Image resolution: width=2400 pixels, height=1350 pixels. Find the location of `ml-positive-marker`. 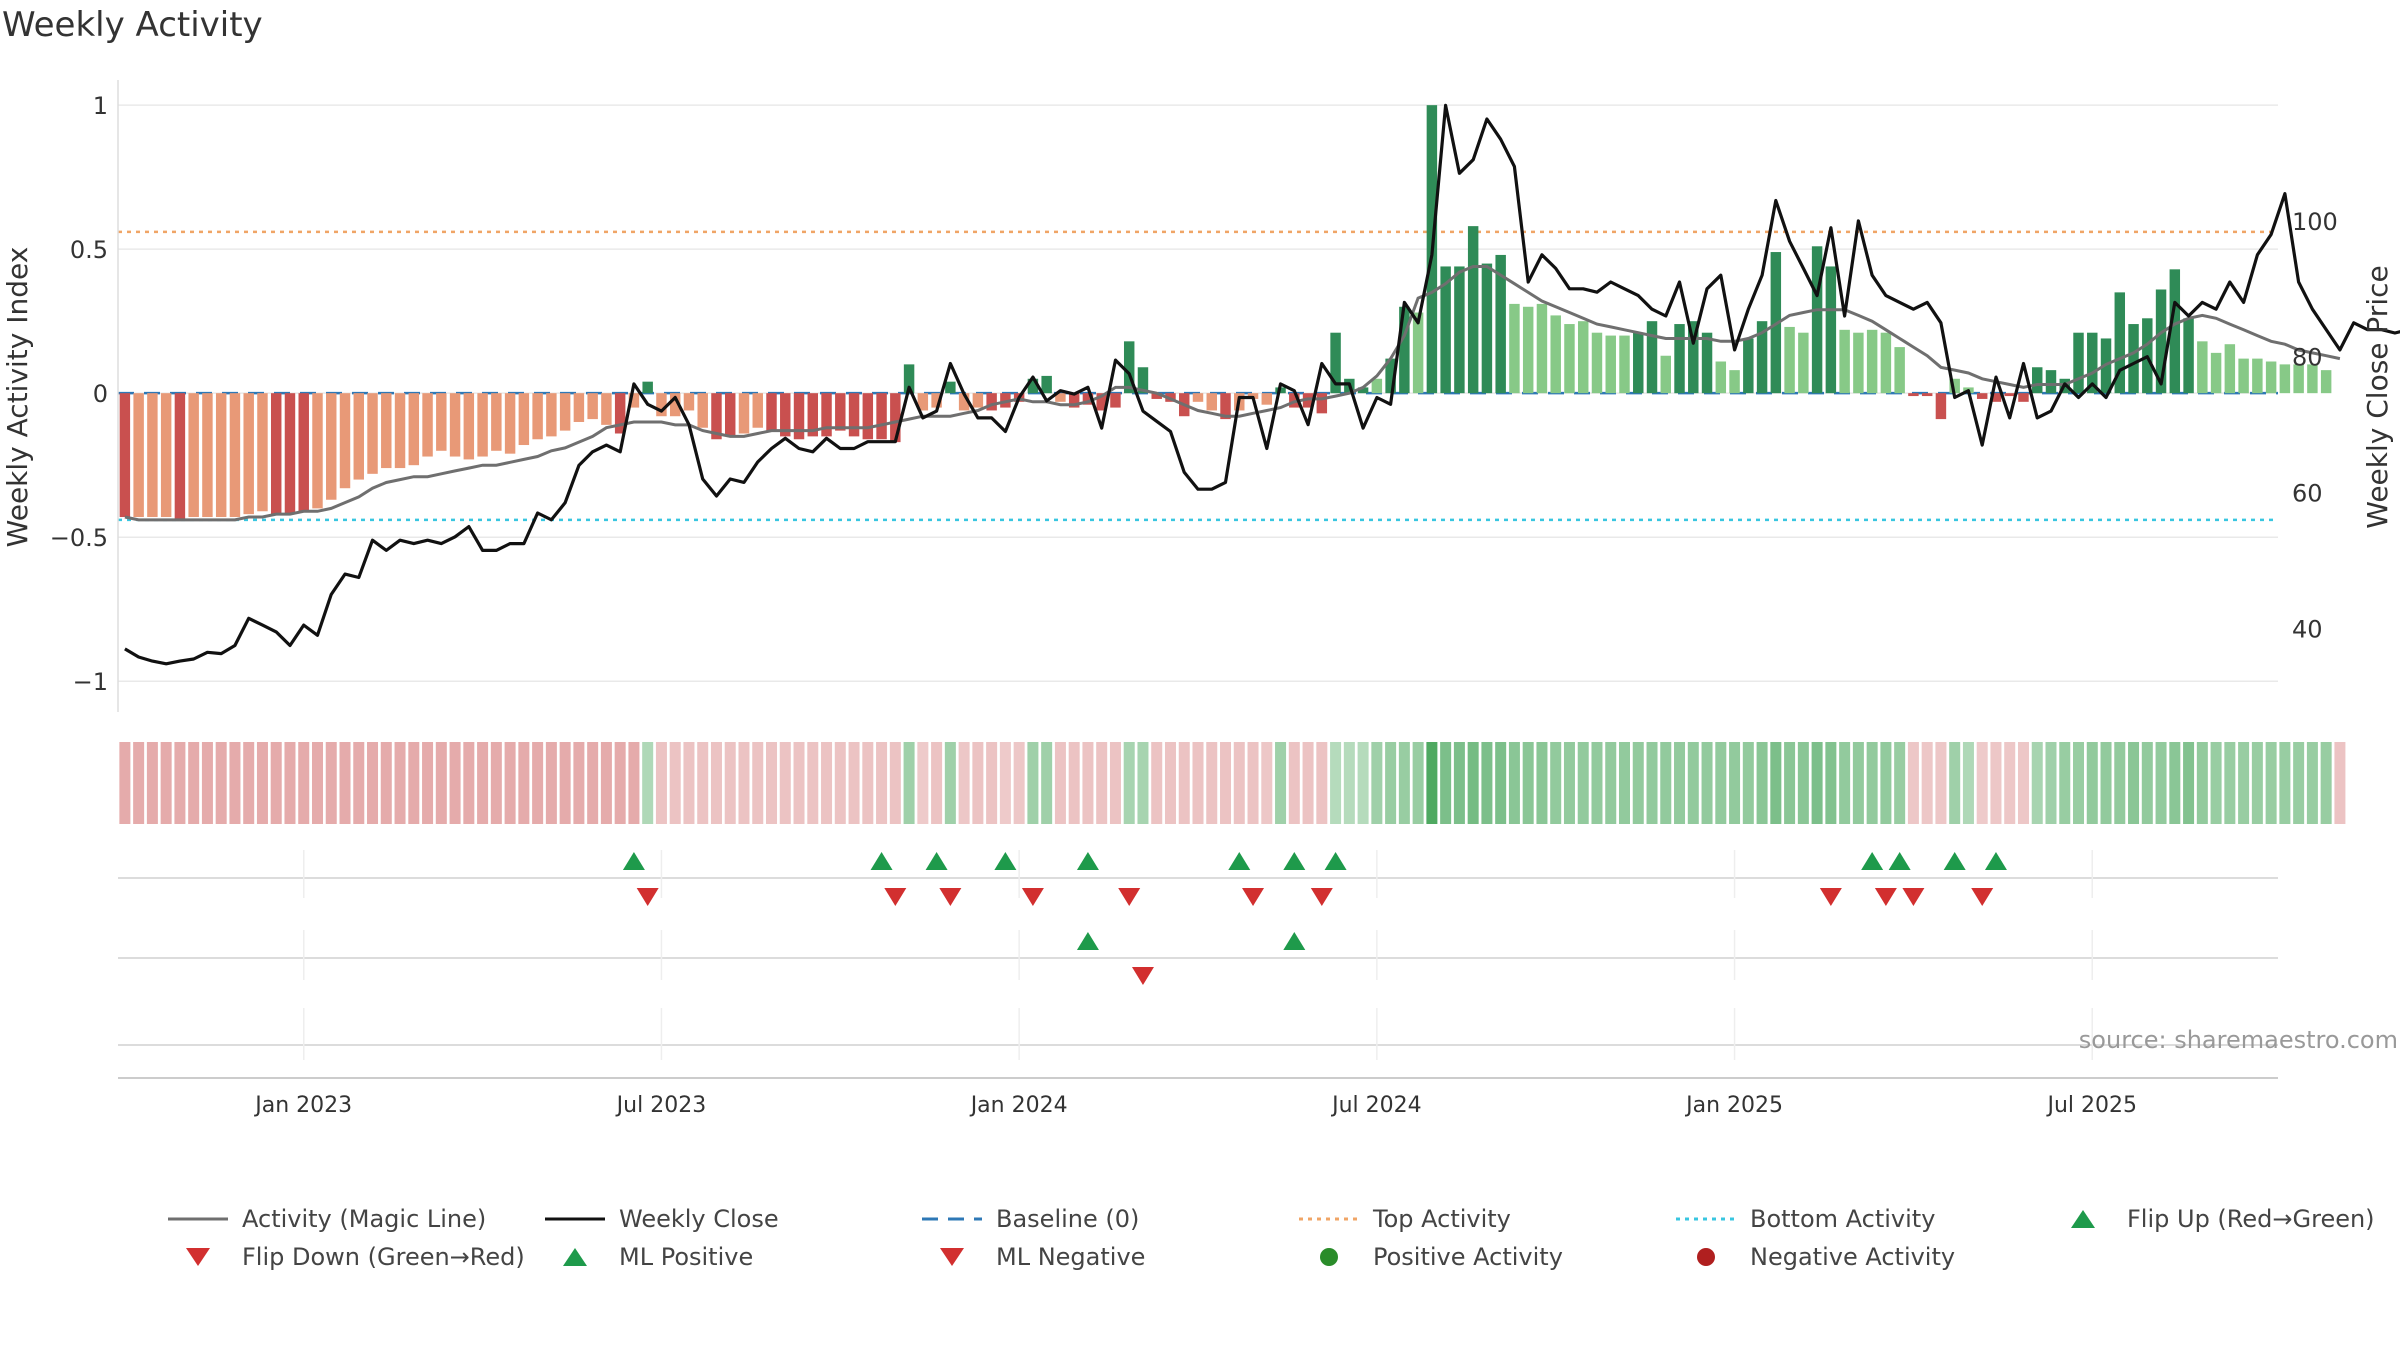

ml-positive-marker is located at coordinates (1087, 941).